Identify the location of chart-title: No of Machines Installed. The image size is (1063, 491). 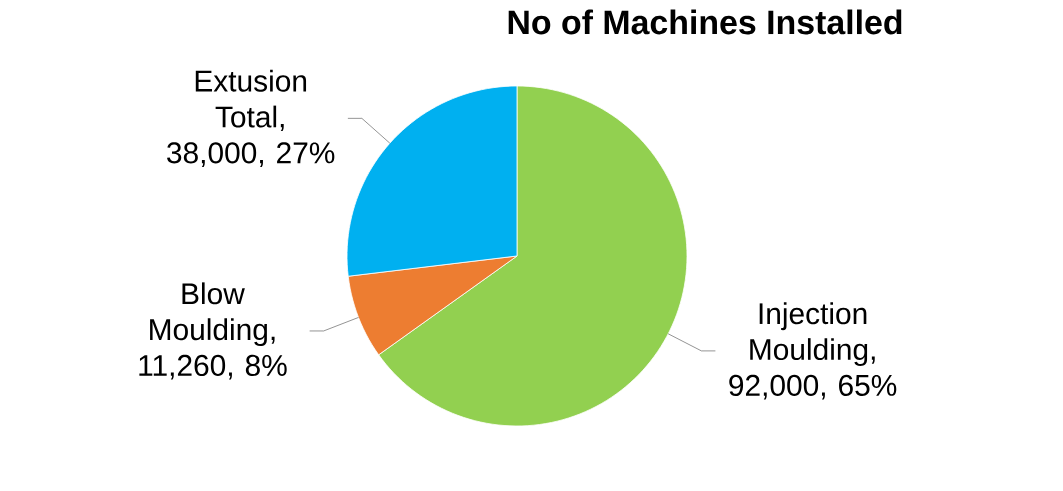
(705, 22).